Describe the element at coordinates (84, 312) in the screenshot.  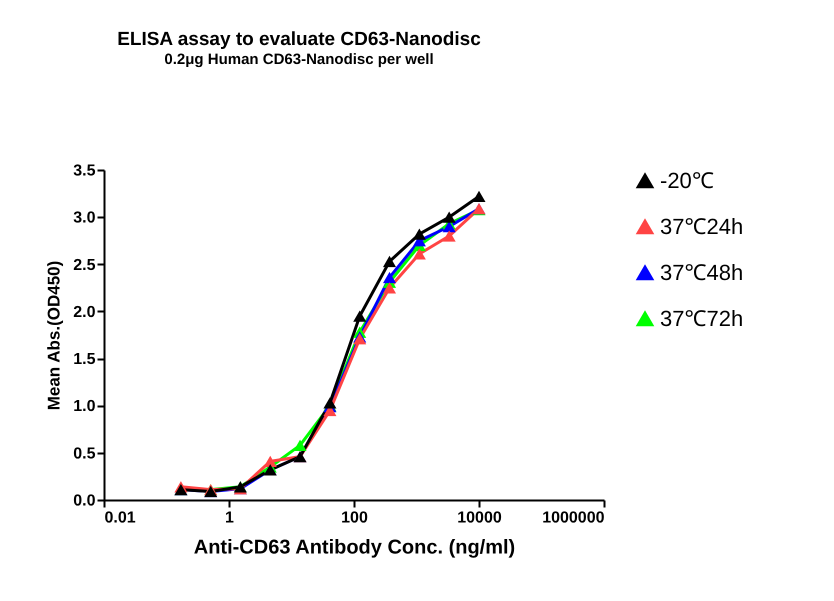
I see `y-tick-label: 2.0` at that location.